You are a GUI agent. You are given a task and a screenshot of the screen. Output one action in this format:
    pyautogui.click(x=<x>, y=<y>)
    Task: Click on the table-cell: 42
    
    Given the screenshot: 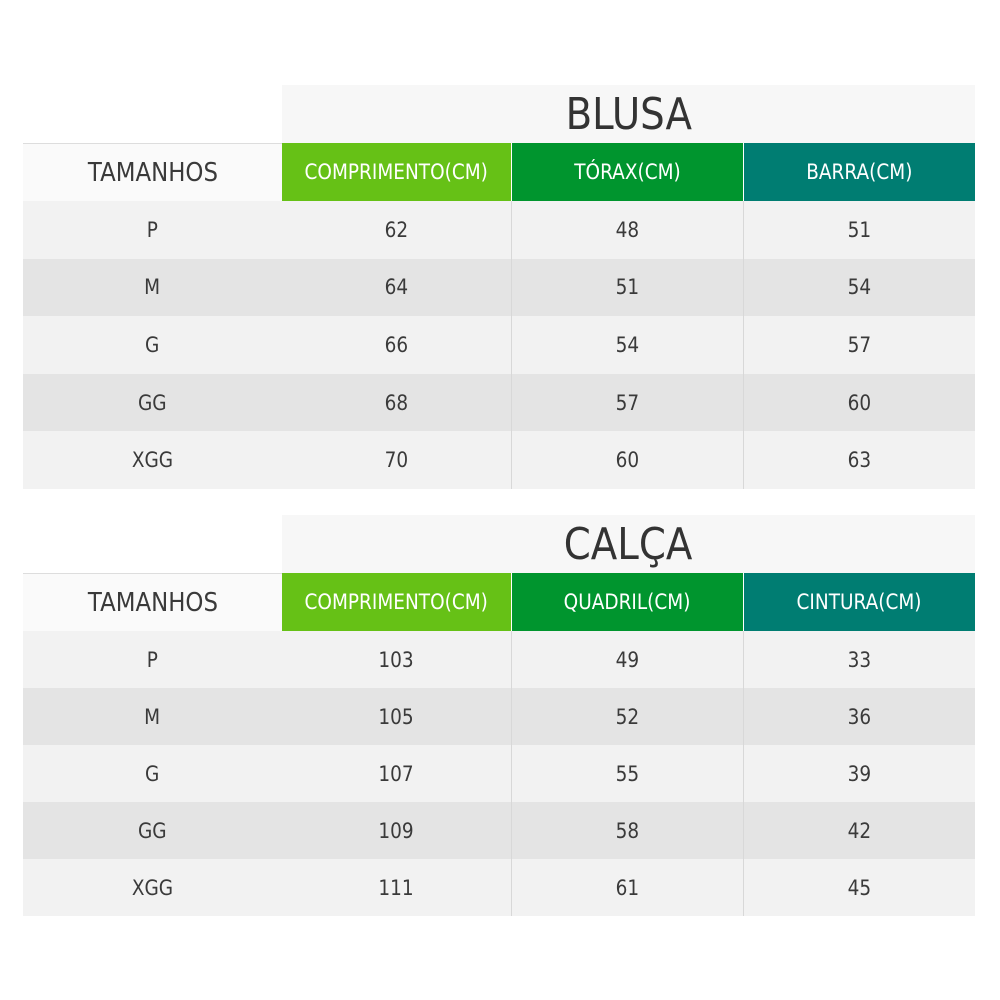 What is the action you would take?
    pyautogui.click(x=859, y=830)
    